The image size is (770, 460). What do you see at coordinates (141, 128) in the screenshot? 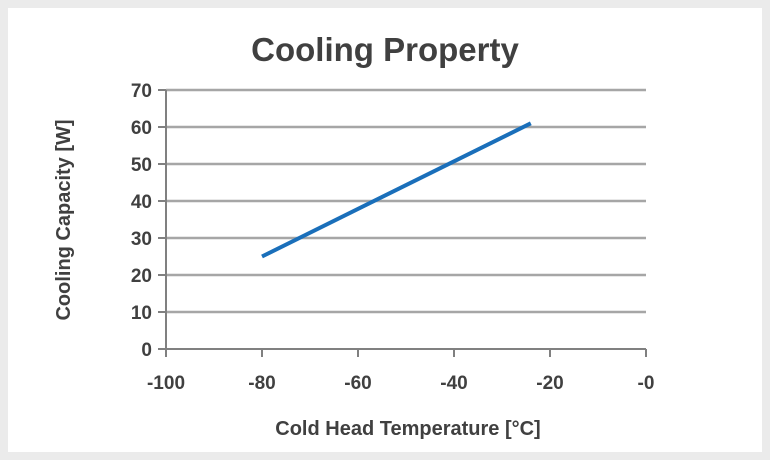
I see `y-tick-label-6: 60` at bounding box center [141, 128].